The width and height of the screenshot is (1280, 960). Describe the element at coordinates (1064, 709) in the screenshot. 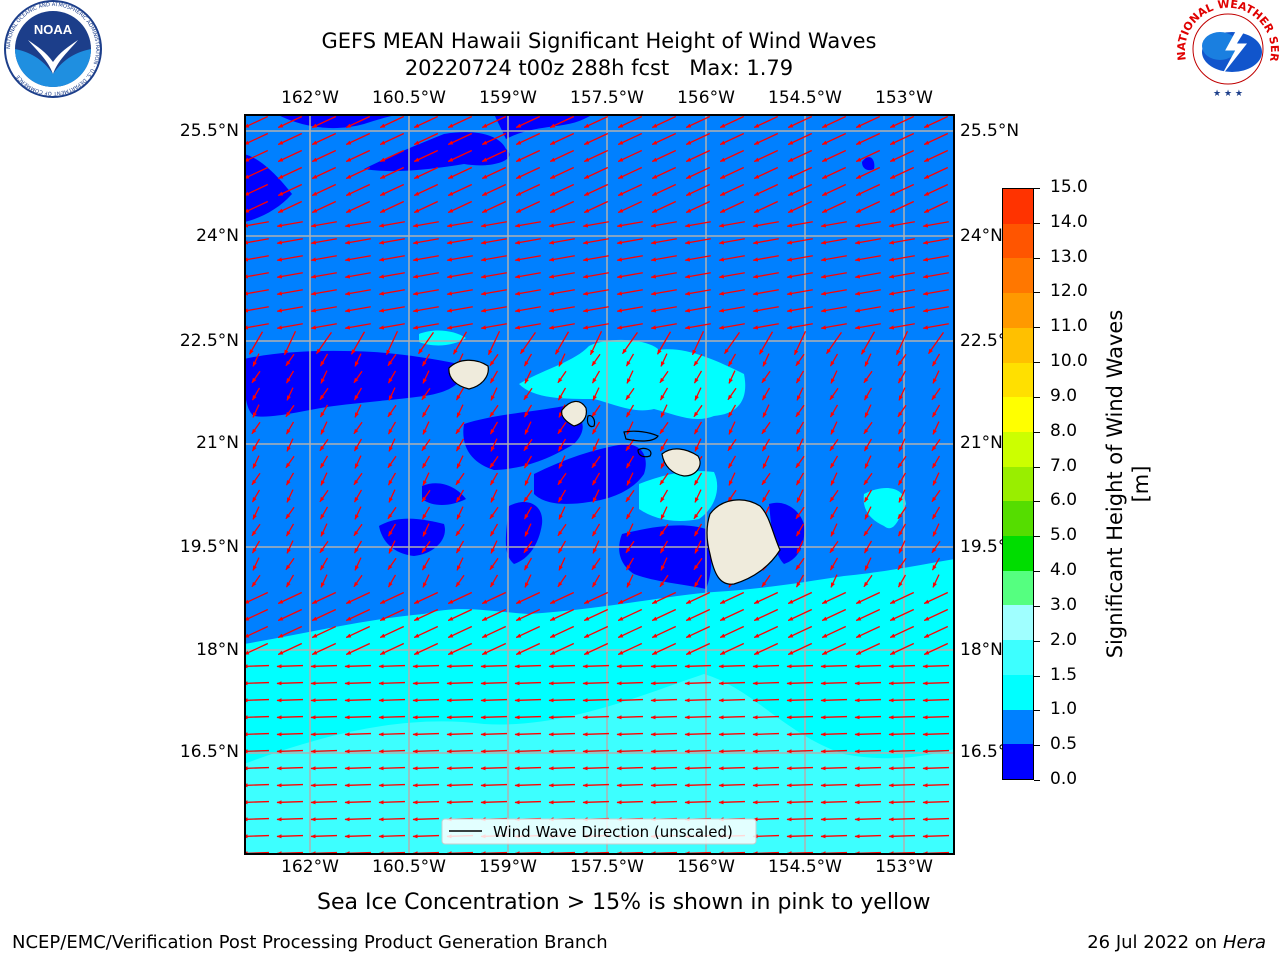

I see `colorbar-tick-label: 1.0` at that location.